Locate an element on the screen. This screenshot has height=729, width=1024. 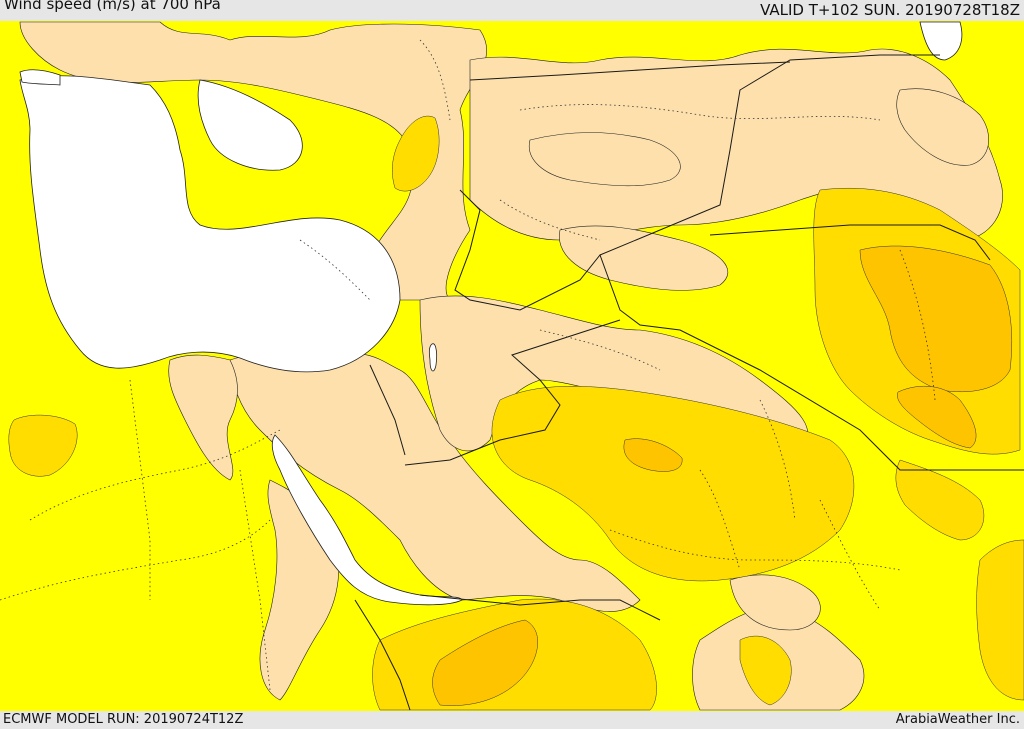
credit-label: ArabiaWeather Inc. is located at coordinates (957, 719).